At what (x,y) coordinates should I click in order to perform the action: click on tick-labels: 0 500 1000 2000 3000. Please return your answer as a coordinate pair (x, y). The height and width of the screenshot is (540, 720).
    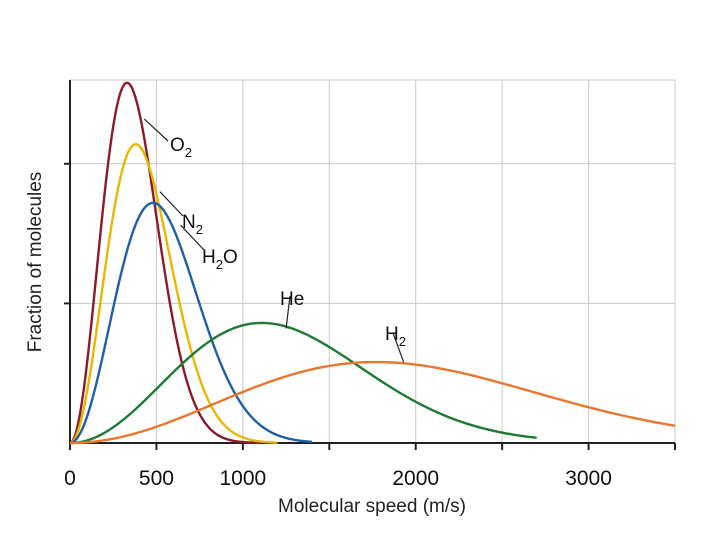
    Looking at the image, I should click on (338, 478).